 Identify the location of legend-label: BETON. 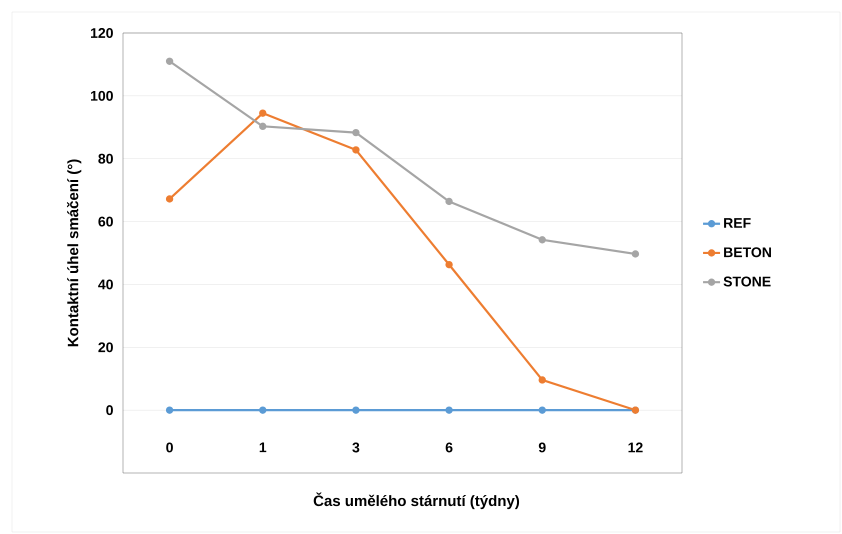
(747, 252).